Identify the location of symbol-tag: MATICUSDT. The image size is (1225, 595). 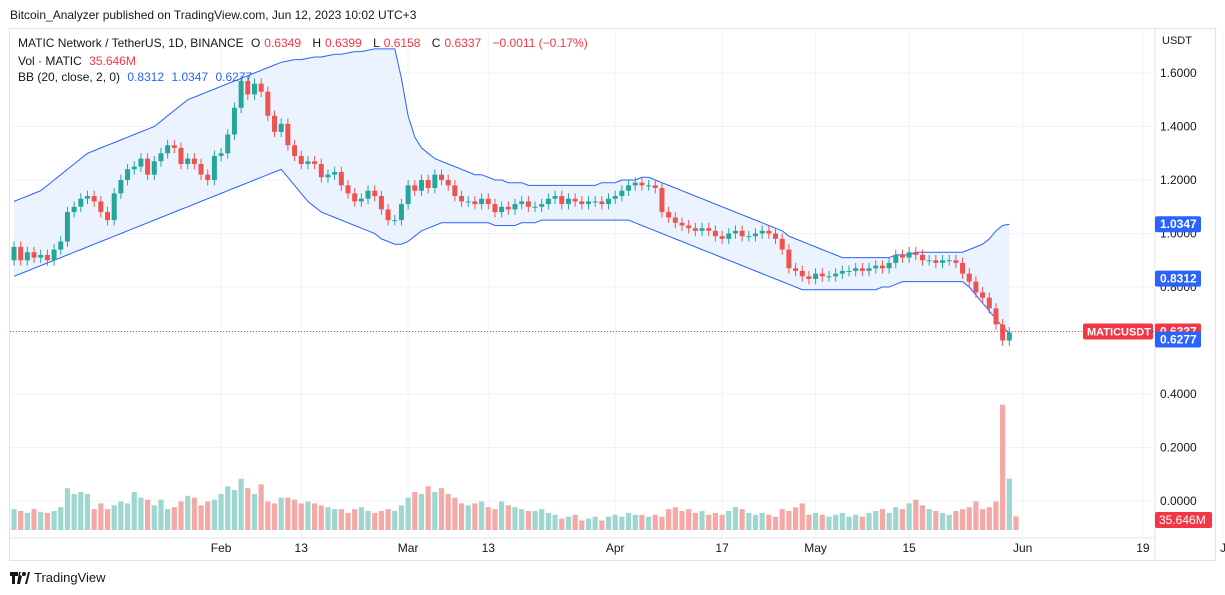
(1119, 332).